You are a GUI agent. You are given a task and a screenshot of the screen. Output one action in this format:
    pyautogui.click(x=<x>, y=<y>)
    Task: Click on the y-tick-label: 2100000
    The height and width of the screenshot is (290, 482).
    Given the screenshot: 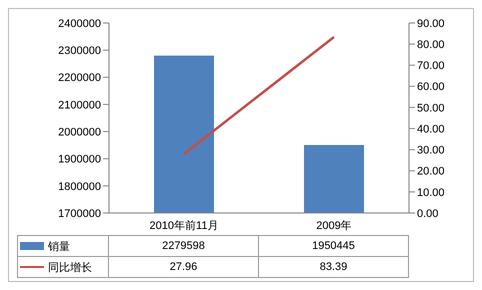 What is the action you would take?
    pyautogui.click(x=79, y=105)
    